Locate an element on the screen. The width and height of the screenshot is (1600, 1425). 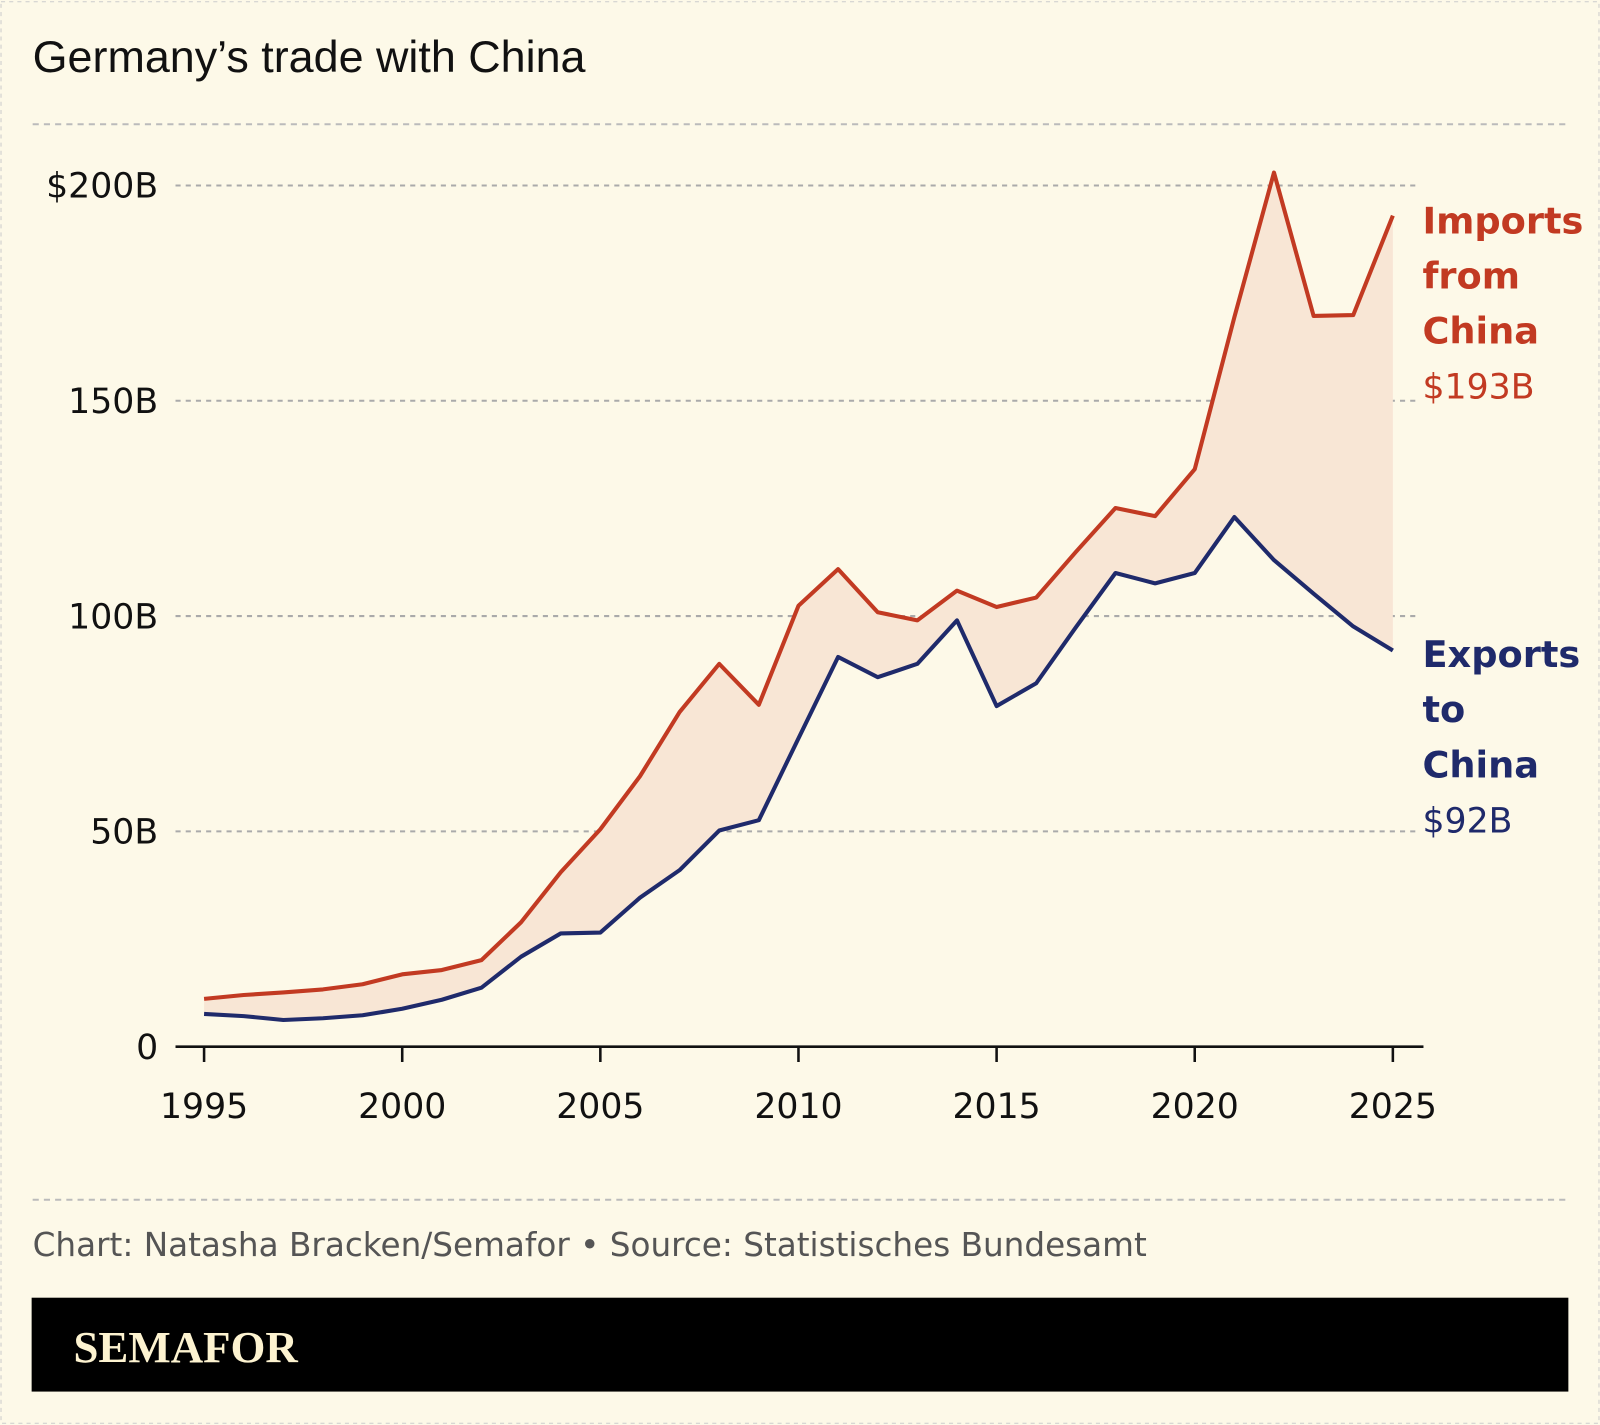
imports-end-value: $193B is located at coordinates (1478, 388).